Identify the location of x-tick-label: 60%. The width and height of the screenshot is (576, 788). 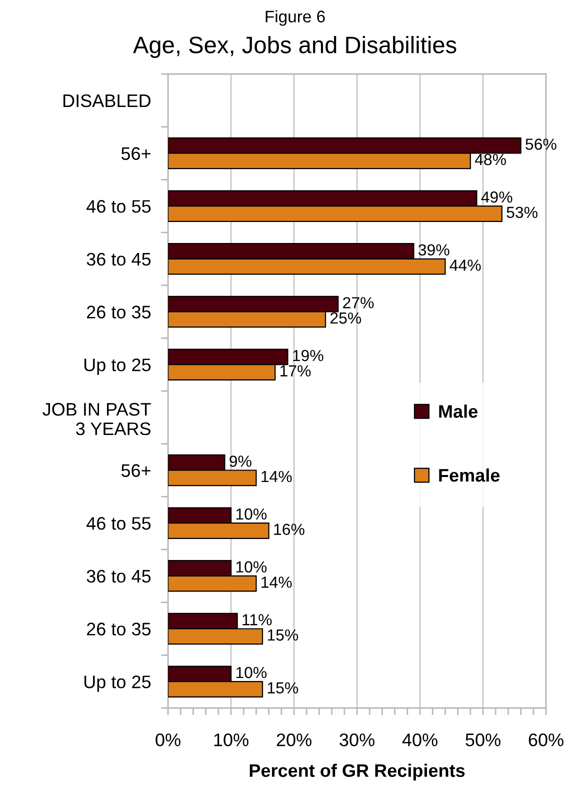
(546, 739).